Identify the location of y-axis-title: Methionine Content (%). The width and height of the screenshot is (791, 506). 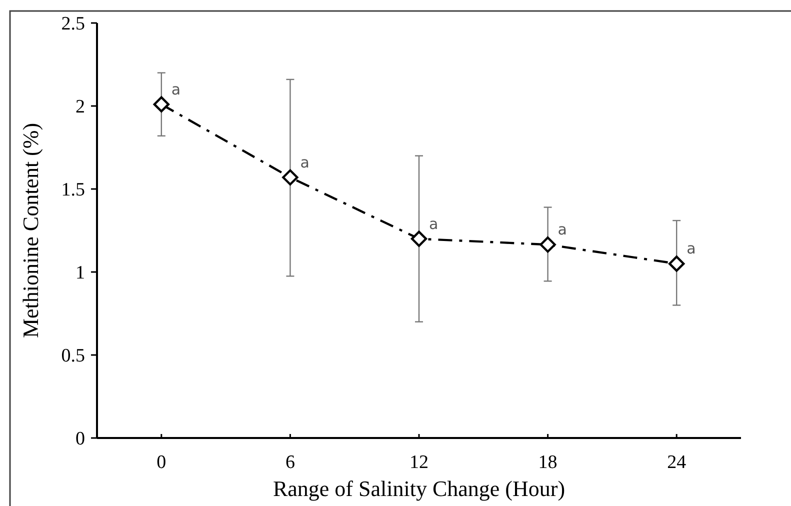
(30, 230).